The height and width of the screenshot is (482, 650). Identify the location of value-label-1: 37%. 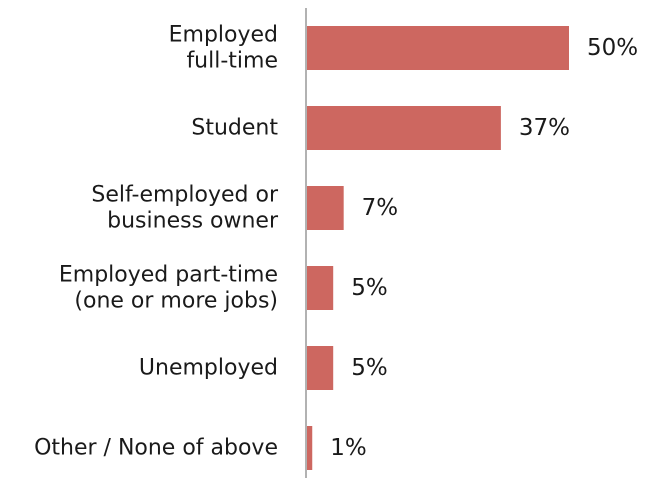
(544, 128).